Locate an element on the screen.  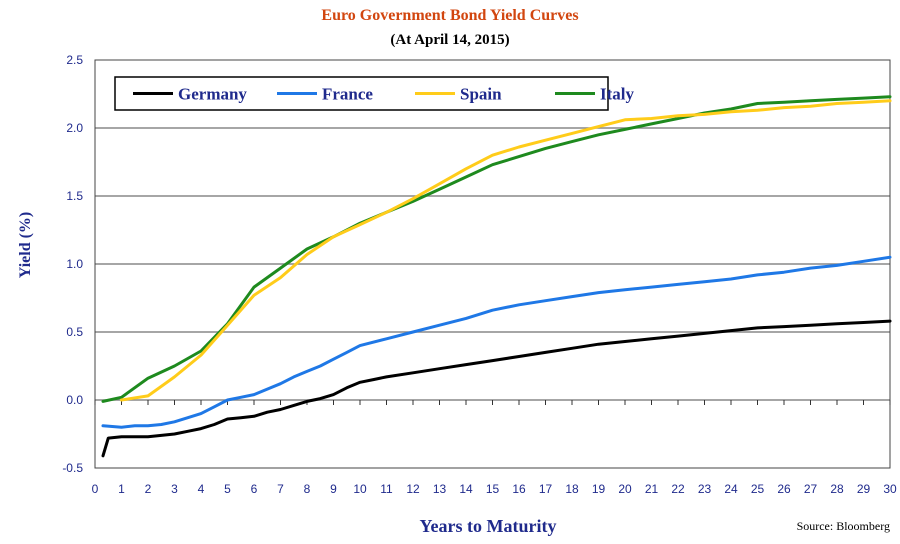
x-tick-label: 6 is located at coordinates (254, 489).